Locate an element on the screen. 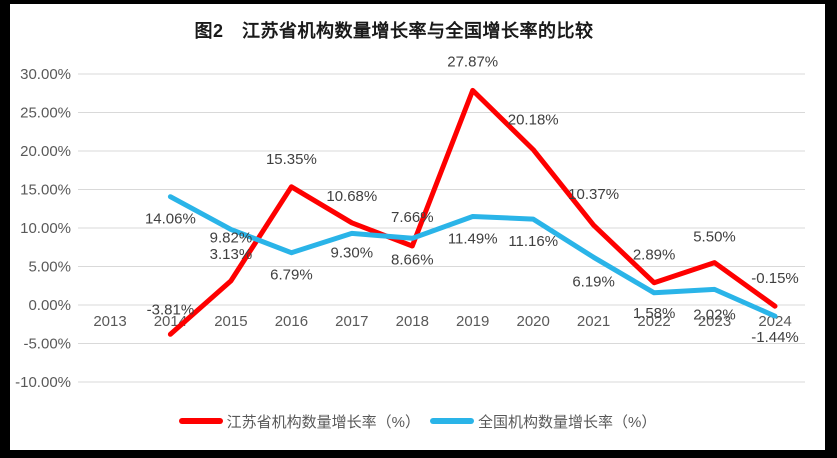  y-axis-tick-label: 25.00% is located at coordinates (45, 113).